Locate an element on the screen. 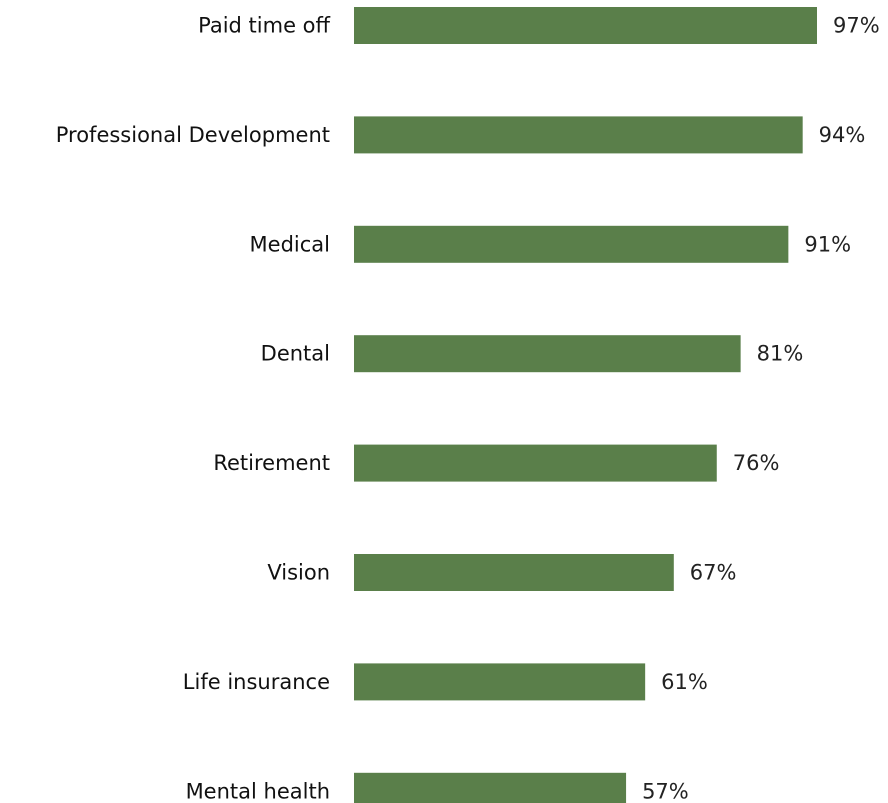 This screenshot has height=803, width=888. value-label: 67% is located at coordinates (713, 573).